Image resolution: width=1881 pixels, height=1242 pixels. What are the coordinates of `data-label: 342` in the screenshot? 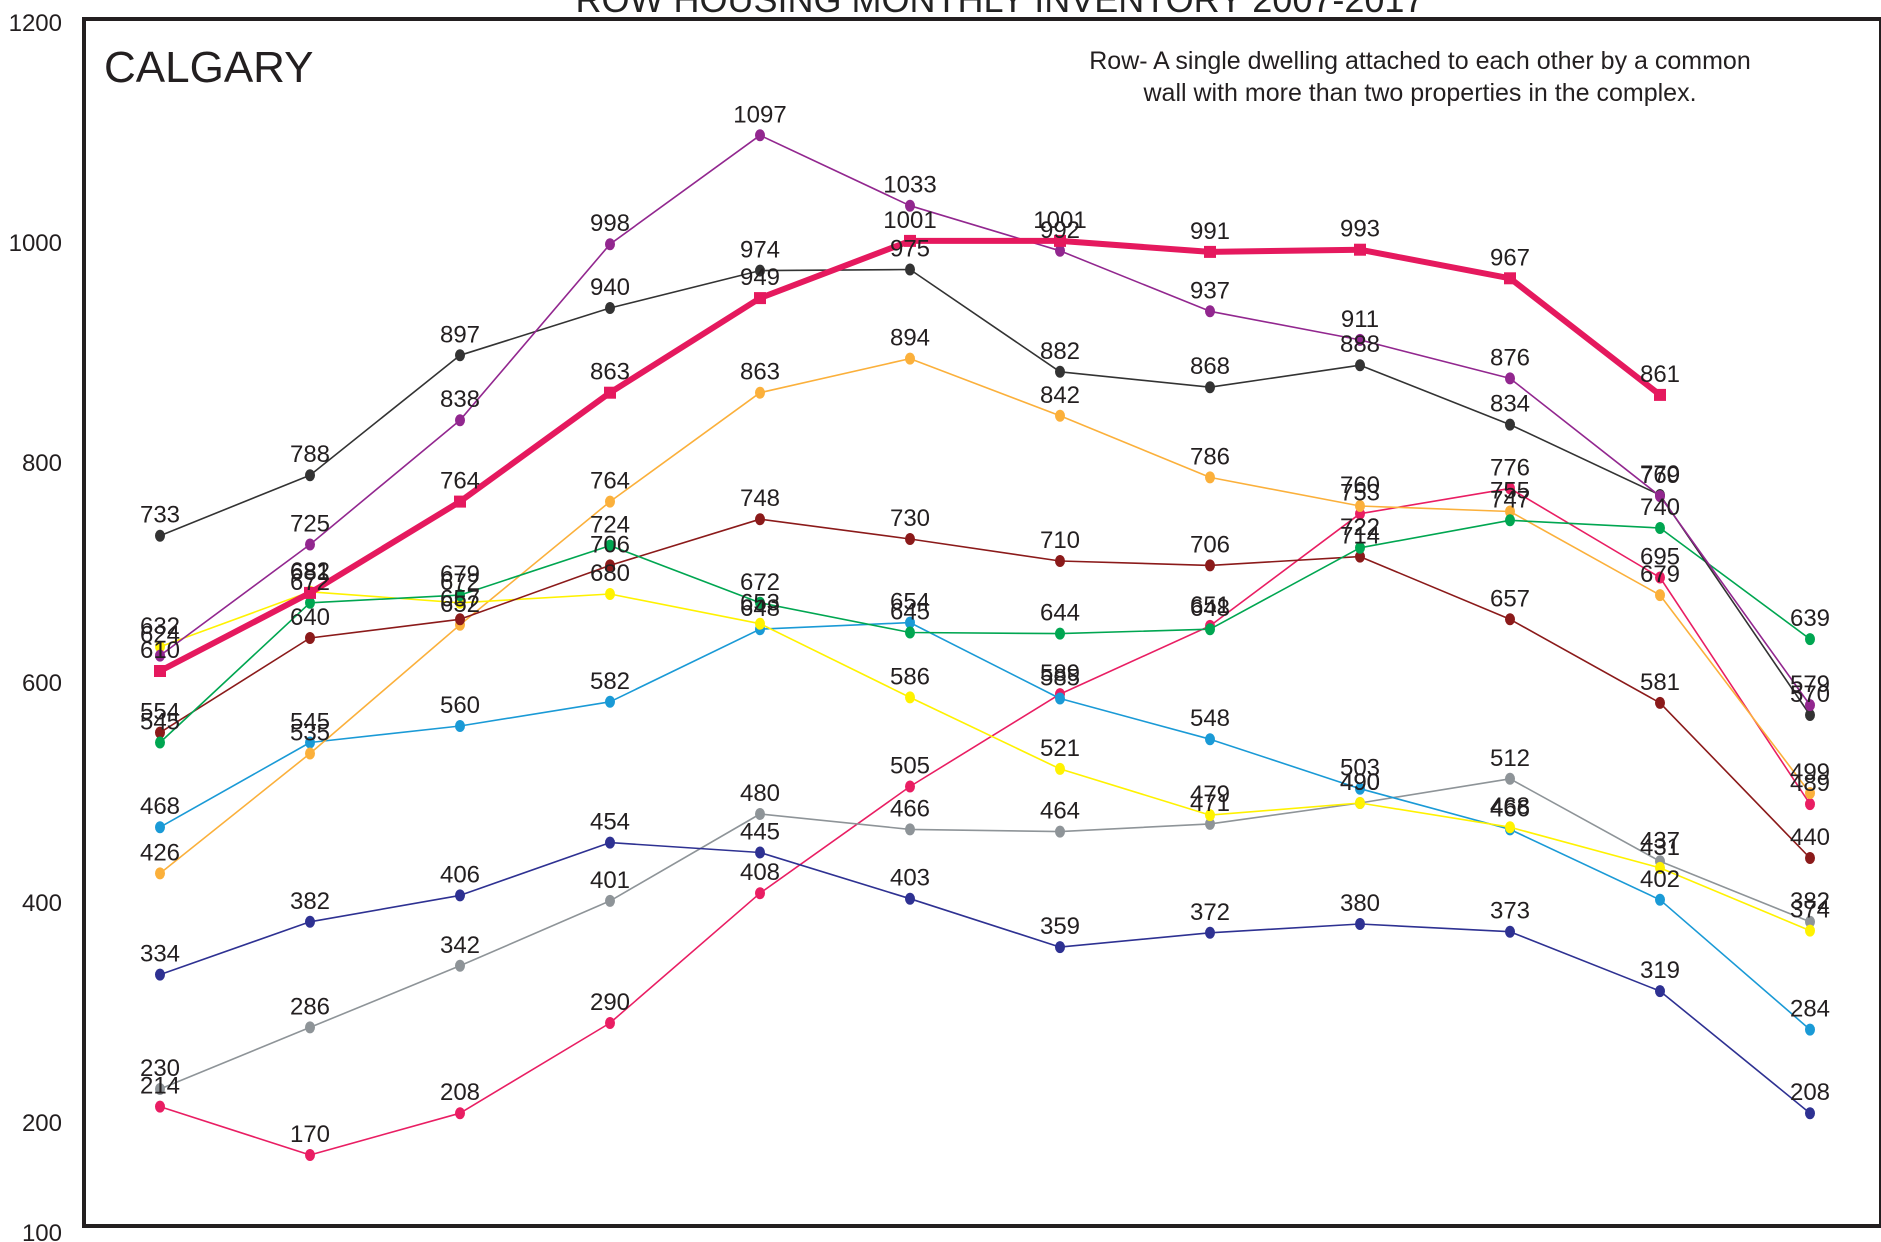 It's located at (460, 945).